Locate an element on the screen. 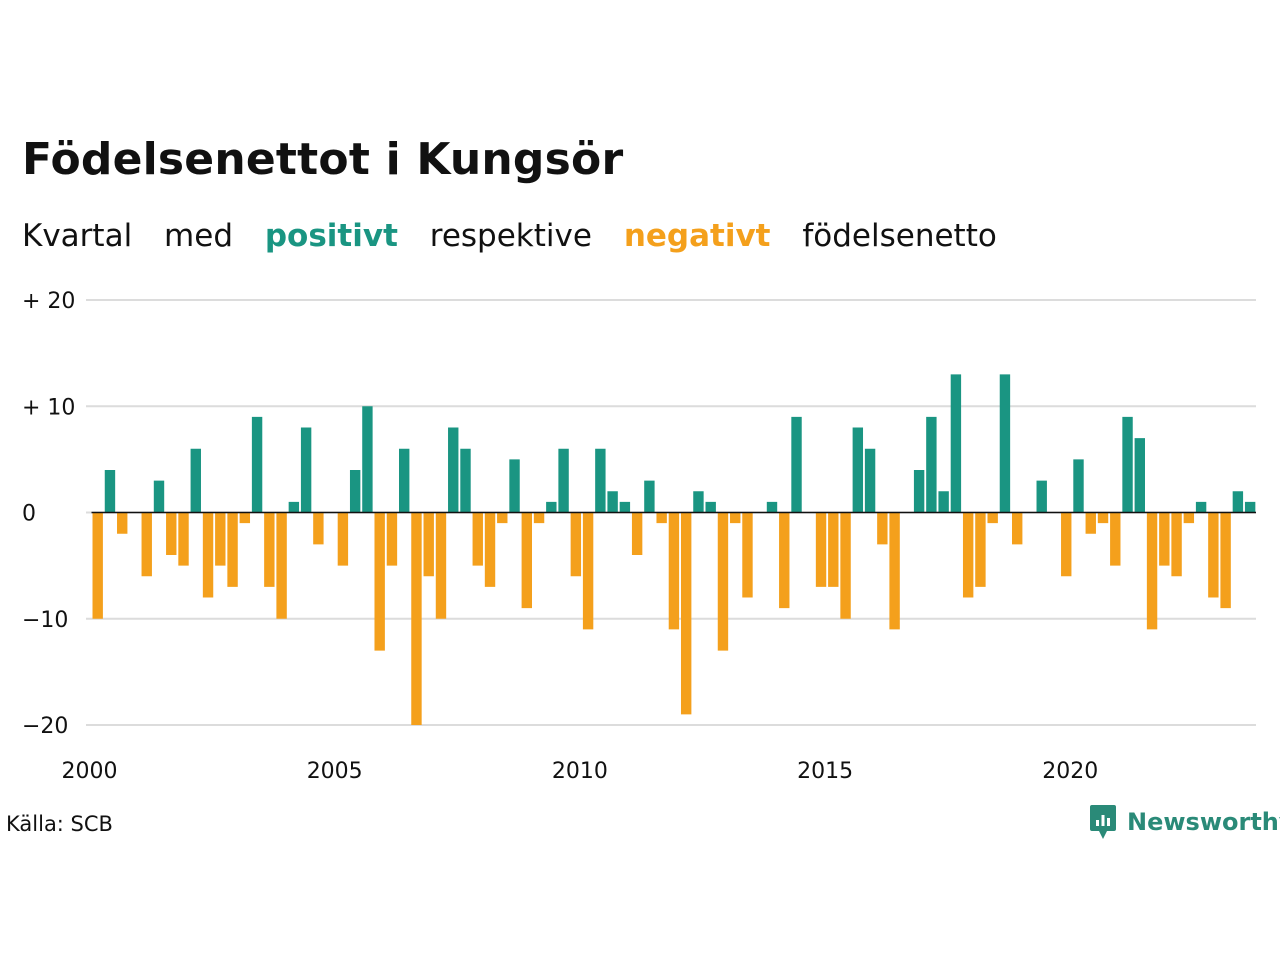 This screenshot has width=1280, height=960. x-tick-label: 2000 is located at coordinates (90, 771).